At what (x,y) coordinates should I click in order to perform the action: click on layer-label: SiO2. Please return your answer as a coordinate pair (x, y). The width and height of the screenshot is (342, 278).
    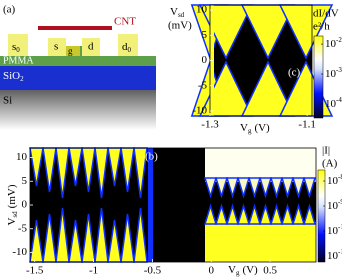
    Looking at the image, I should click on (13, 76).